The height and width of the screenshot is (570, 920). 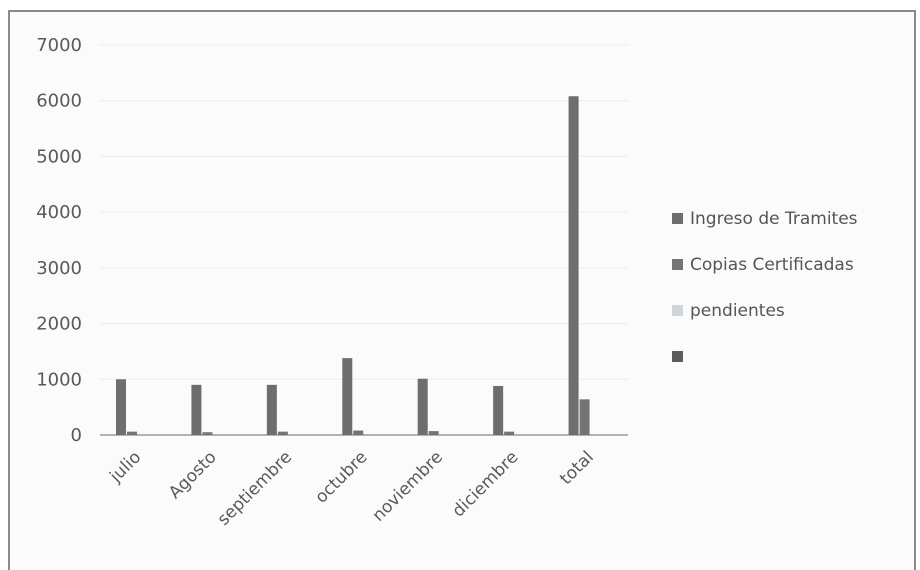 What do you see at coordinates (774, 219) in the screenshot?
I see `legend-label: Ingreso de Tramites` at bounding box center [774, 219].